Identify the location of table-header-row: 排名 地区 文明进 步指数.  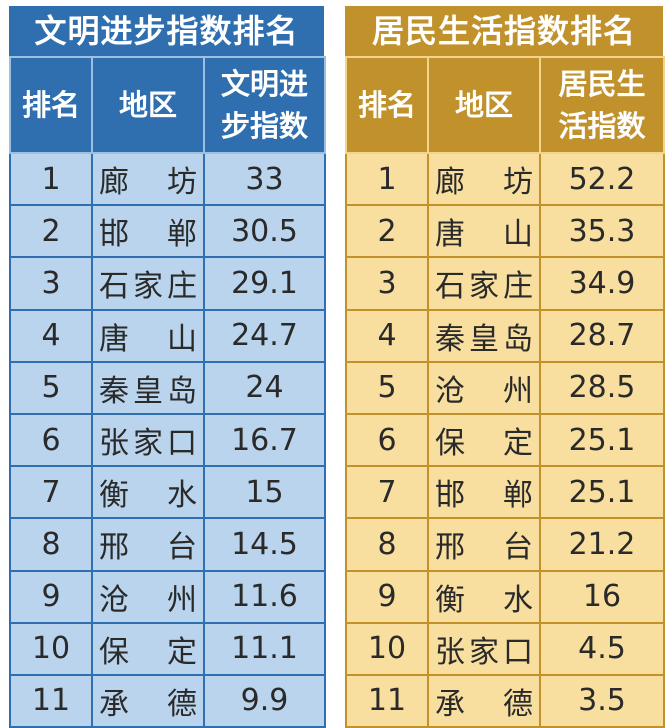
(167, 105).